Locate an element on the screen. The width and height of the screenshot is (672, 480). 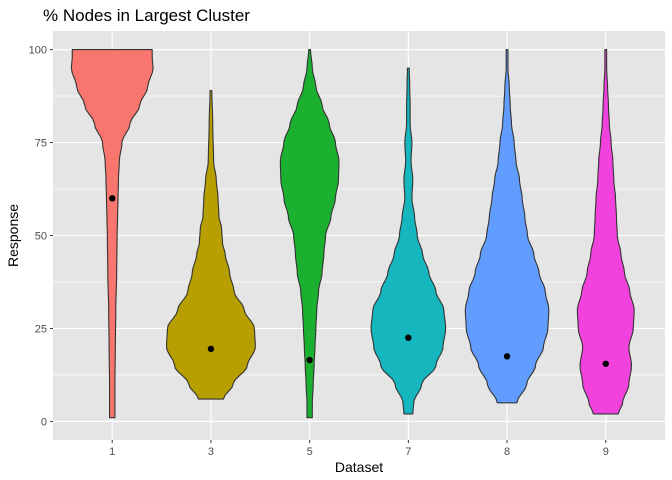
y-axis-title: Response is located at coordinates (13, 235).